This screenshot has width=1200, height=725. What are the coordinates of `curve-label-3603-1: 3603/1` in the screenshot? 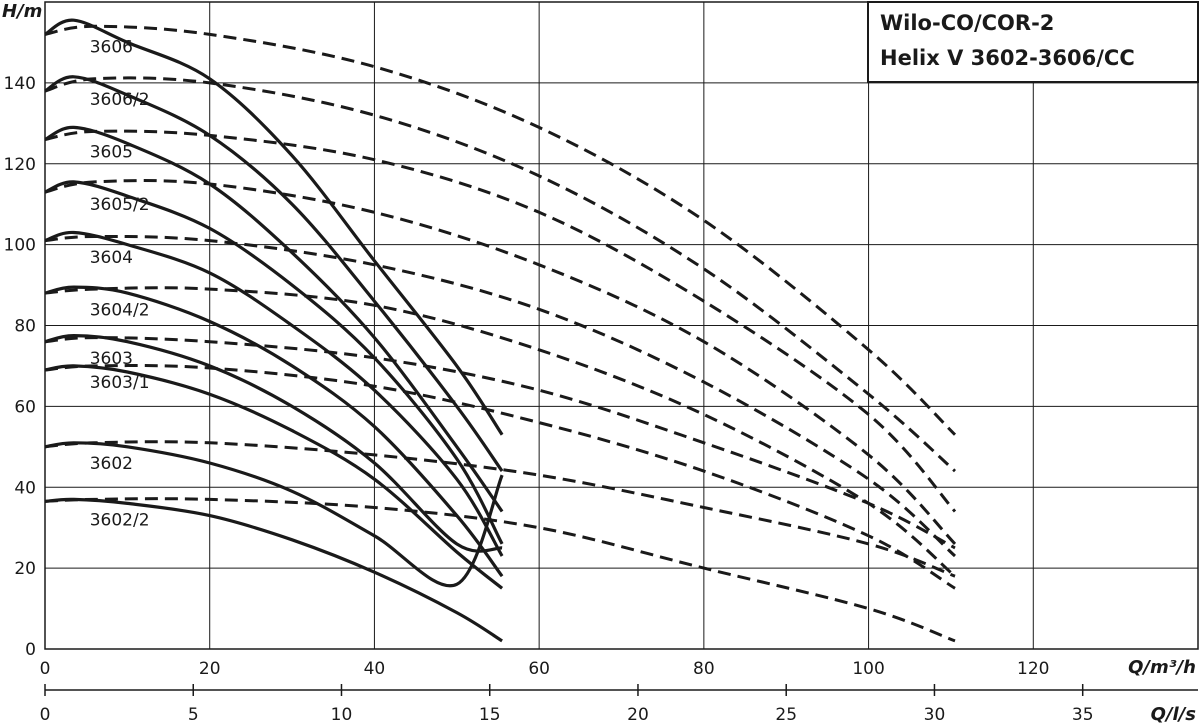 It's located at (120, 383).